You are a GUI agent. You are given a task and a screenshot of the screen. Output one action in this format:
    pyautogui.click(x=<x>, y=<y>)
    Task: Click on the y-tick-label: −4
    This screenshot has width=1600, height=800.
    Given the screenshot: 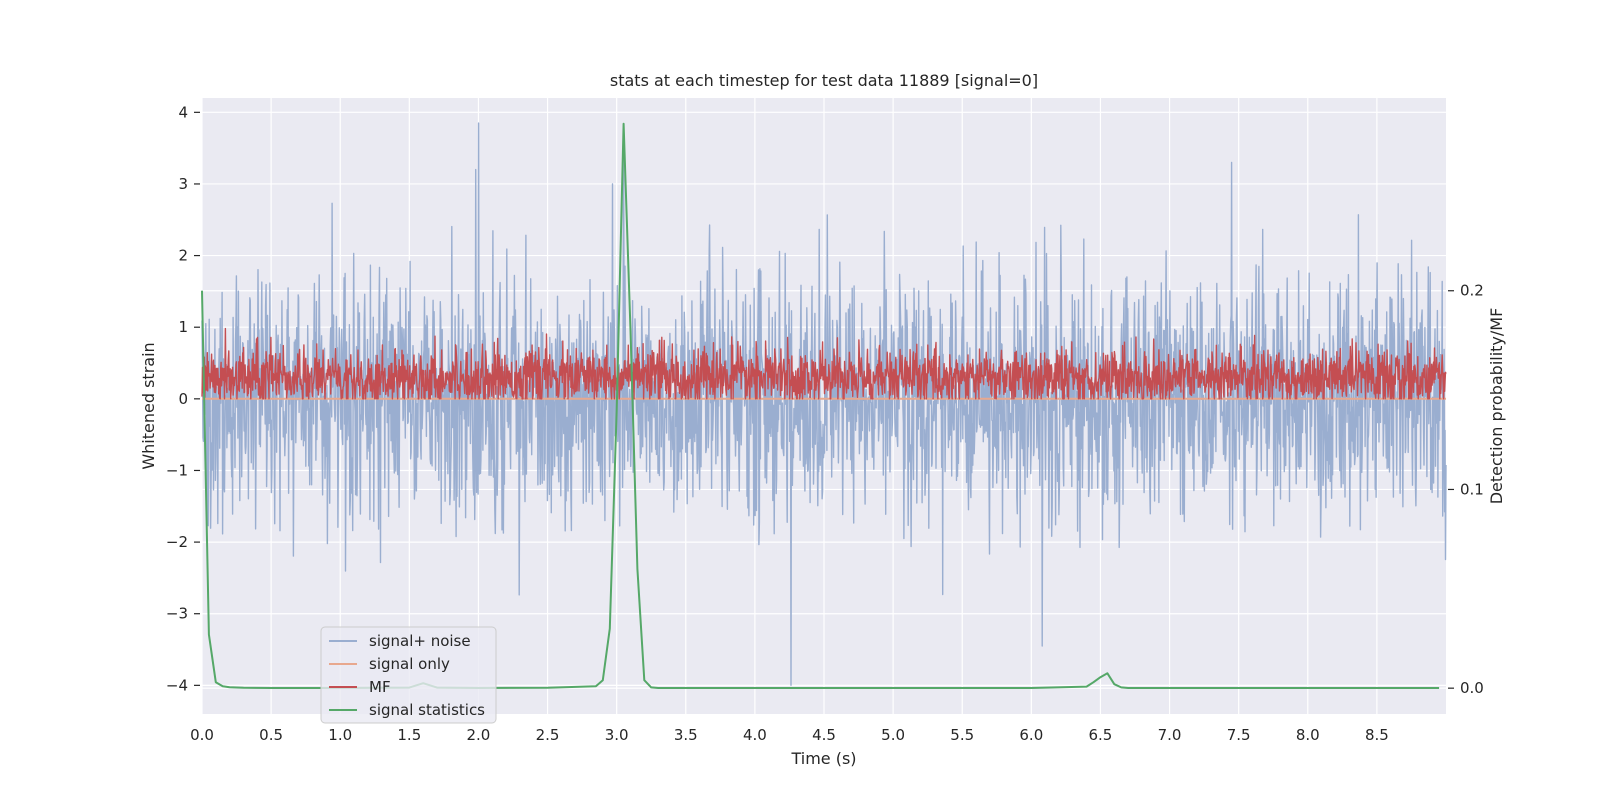 What is the action you would take?
    pyautogui.click(x=177, y=685)
    